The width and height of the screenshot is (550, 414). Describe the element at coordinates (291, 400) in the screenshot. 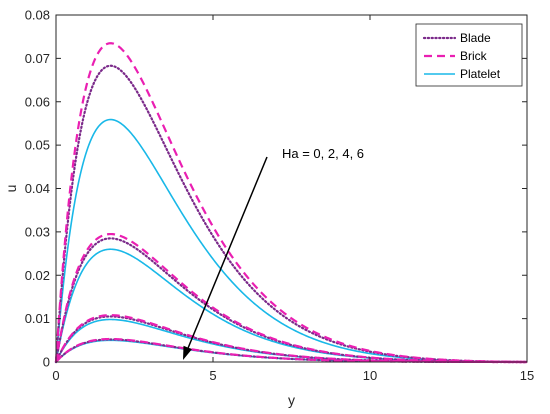

I see `x-axis-label: y` at that location.